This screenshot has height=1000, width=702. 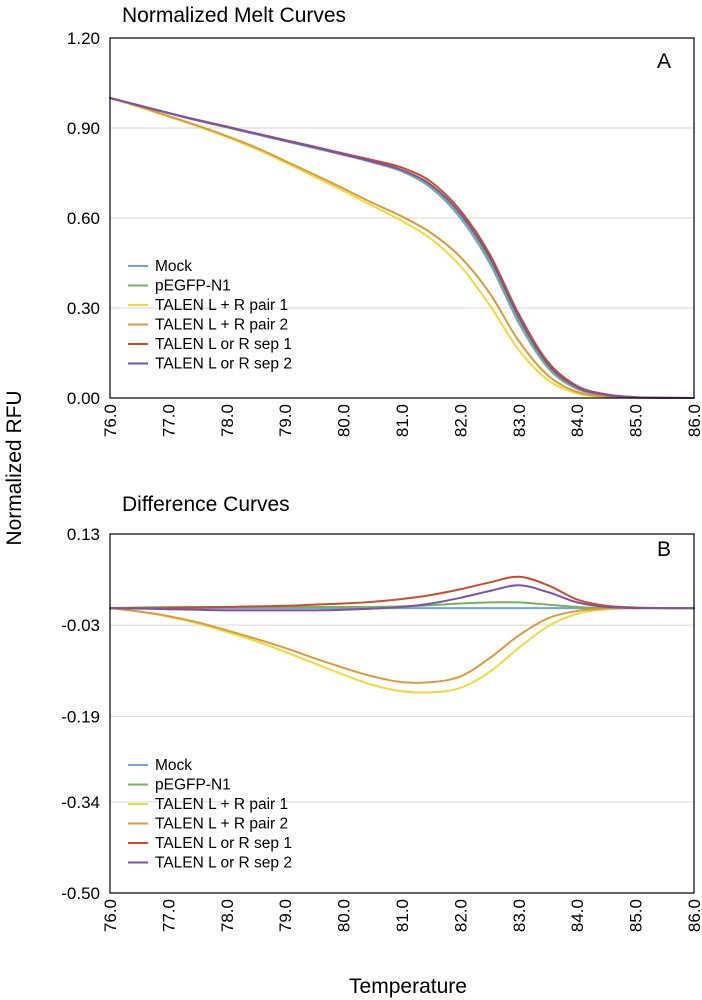 I want to click on panel-b-y-tick-labels: 0.13 -0.03 -0.19 -0.34 -0.50, so click(x=80, y=714).